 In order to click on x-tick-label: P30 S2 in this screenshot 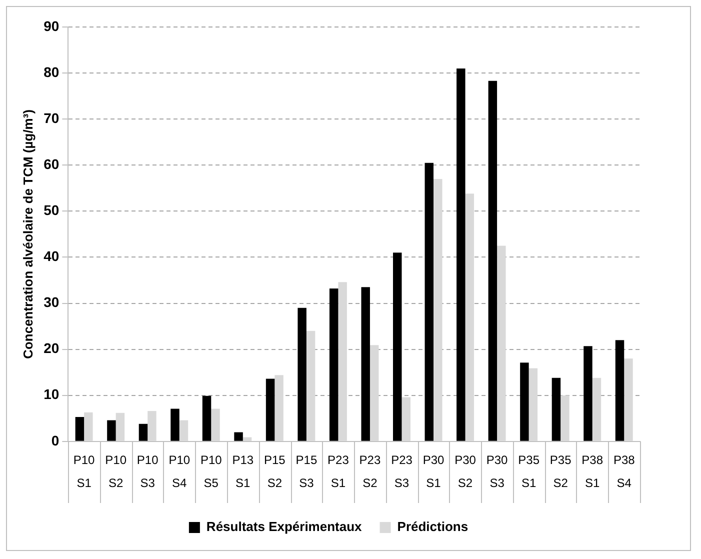, I will do `click(465, 471)`.